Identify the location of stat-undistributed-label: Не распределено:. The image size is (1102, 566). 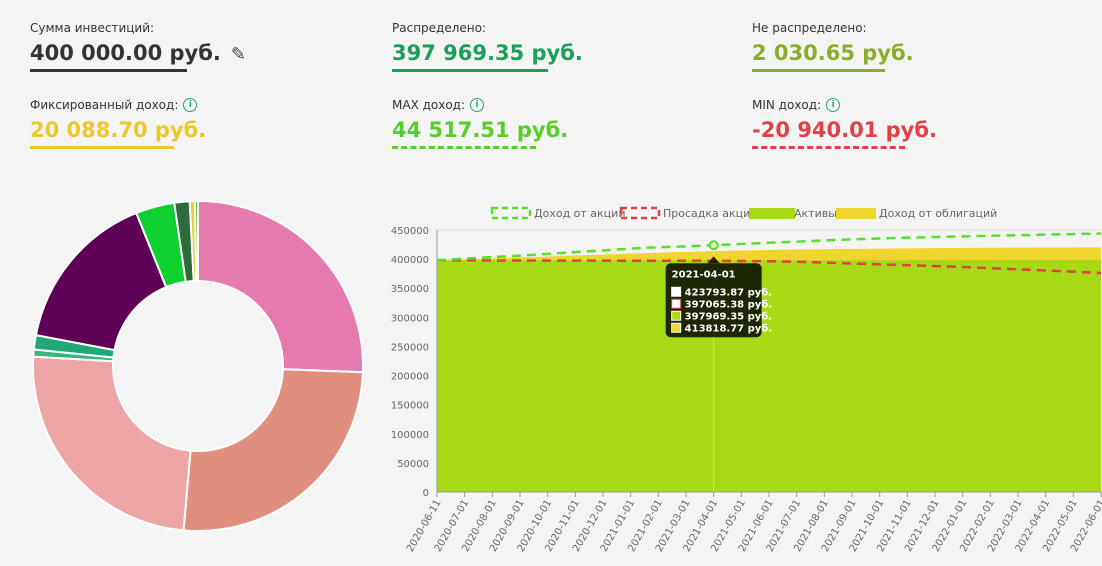
(809, 28).